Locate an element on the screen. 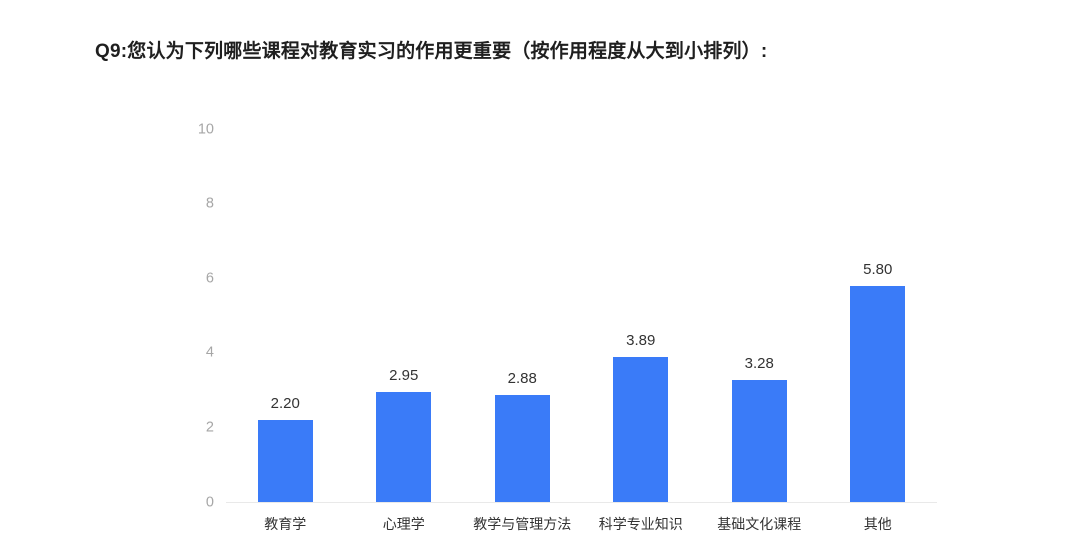  y-tick-label: 4 is located at coordinates (209, 352).